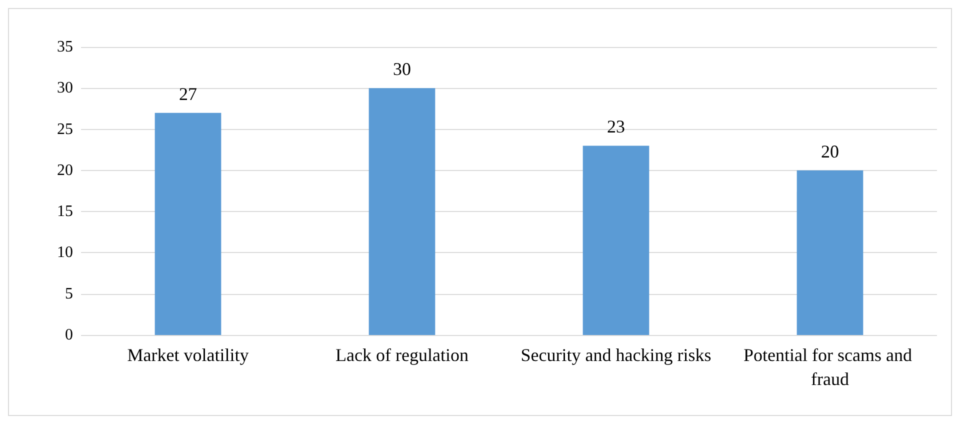  Describe the element at coordinates (188, 355) in the screenshot. I see `x-tick-label: Market volatility` at that location.